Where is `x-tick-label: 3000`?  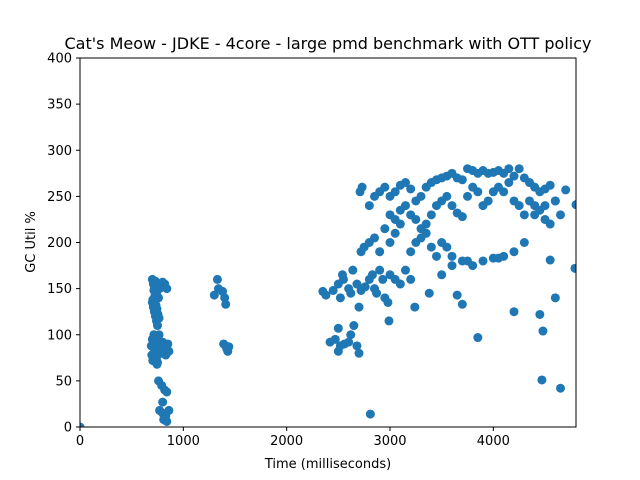
x-tick-label: 3000 is located at coordinates (389, 441).